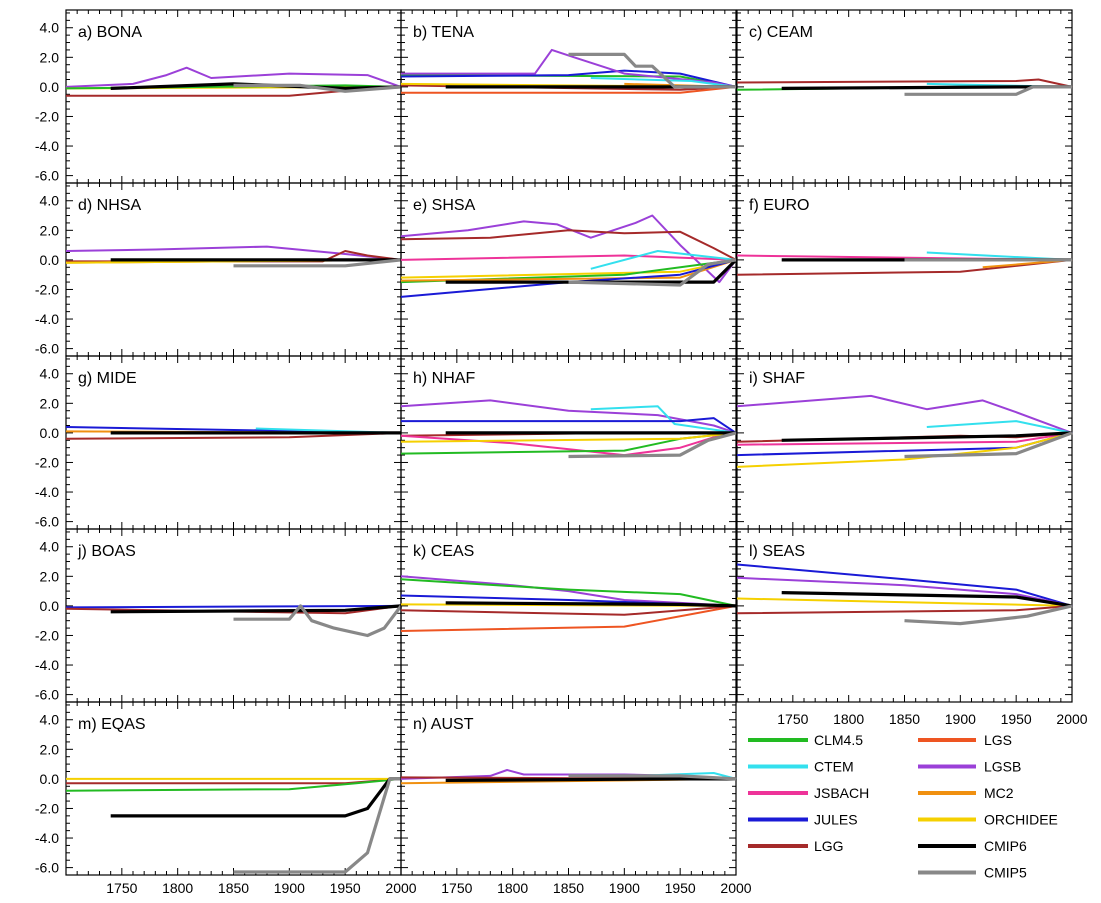  What do you see at coordinates (443, 32) in the screenshot?
I see `panel-title: b) TENA` at bounding box center [443, 32].